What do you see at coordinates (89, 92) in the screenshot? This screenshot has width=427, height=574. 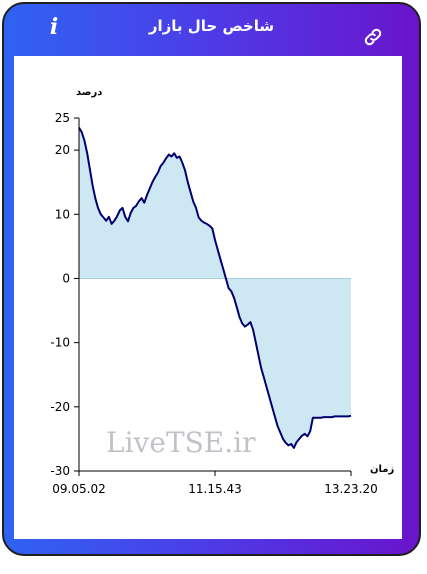 I see `y-axis-label: درصد` at bounding box center [89, 92].